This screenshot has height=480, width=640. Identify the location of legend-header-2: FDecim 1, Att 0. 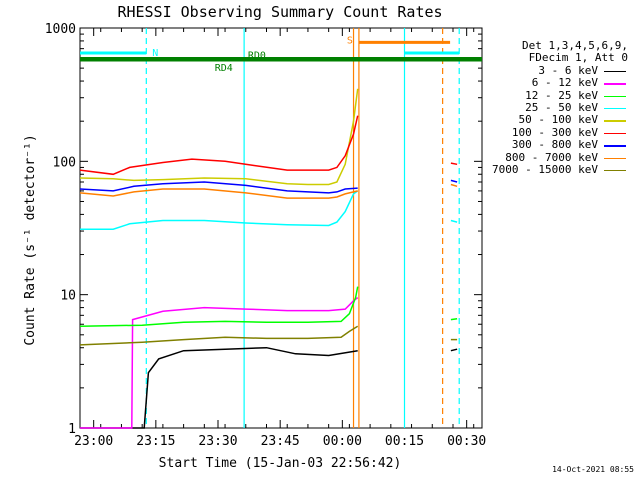
(553, 58).